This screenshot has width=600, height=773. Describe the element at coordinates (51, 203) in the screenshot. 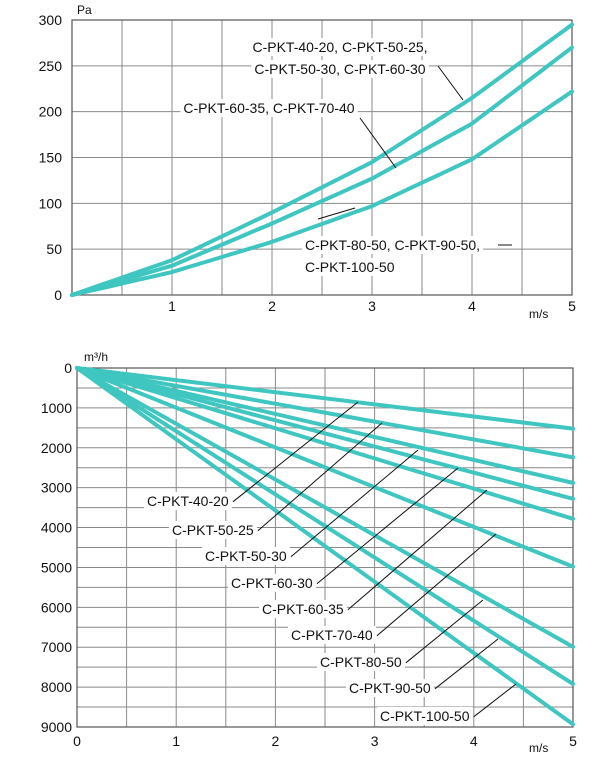

I see `y-tick-label: 100` at that location.